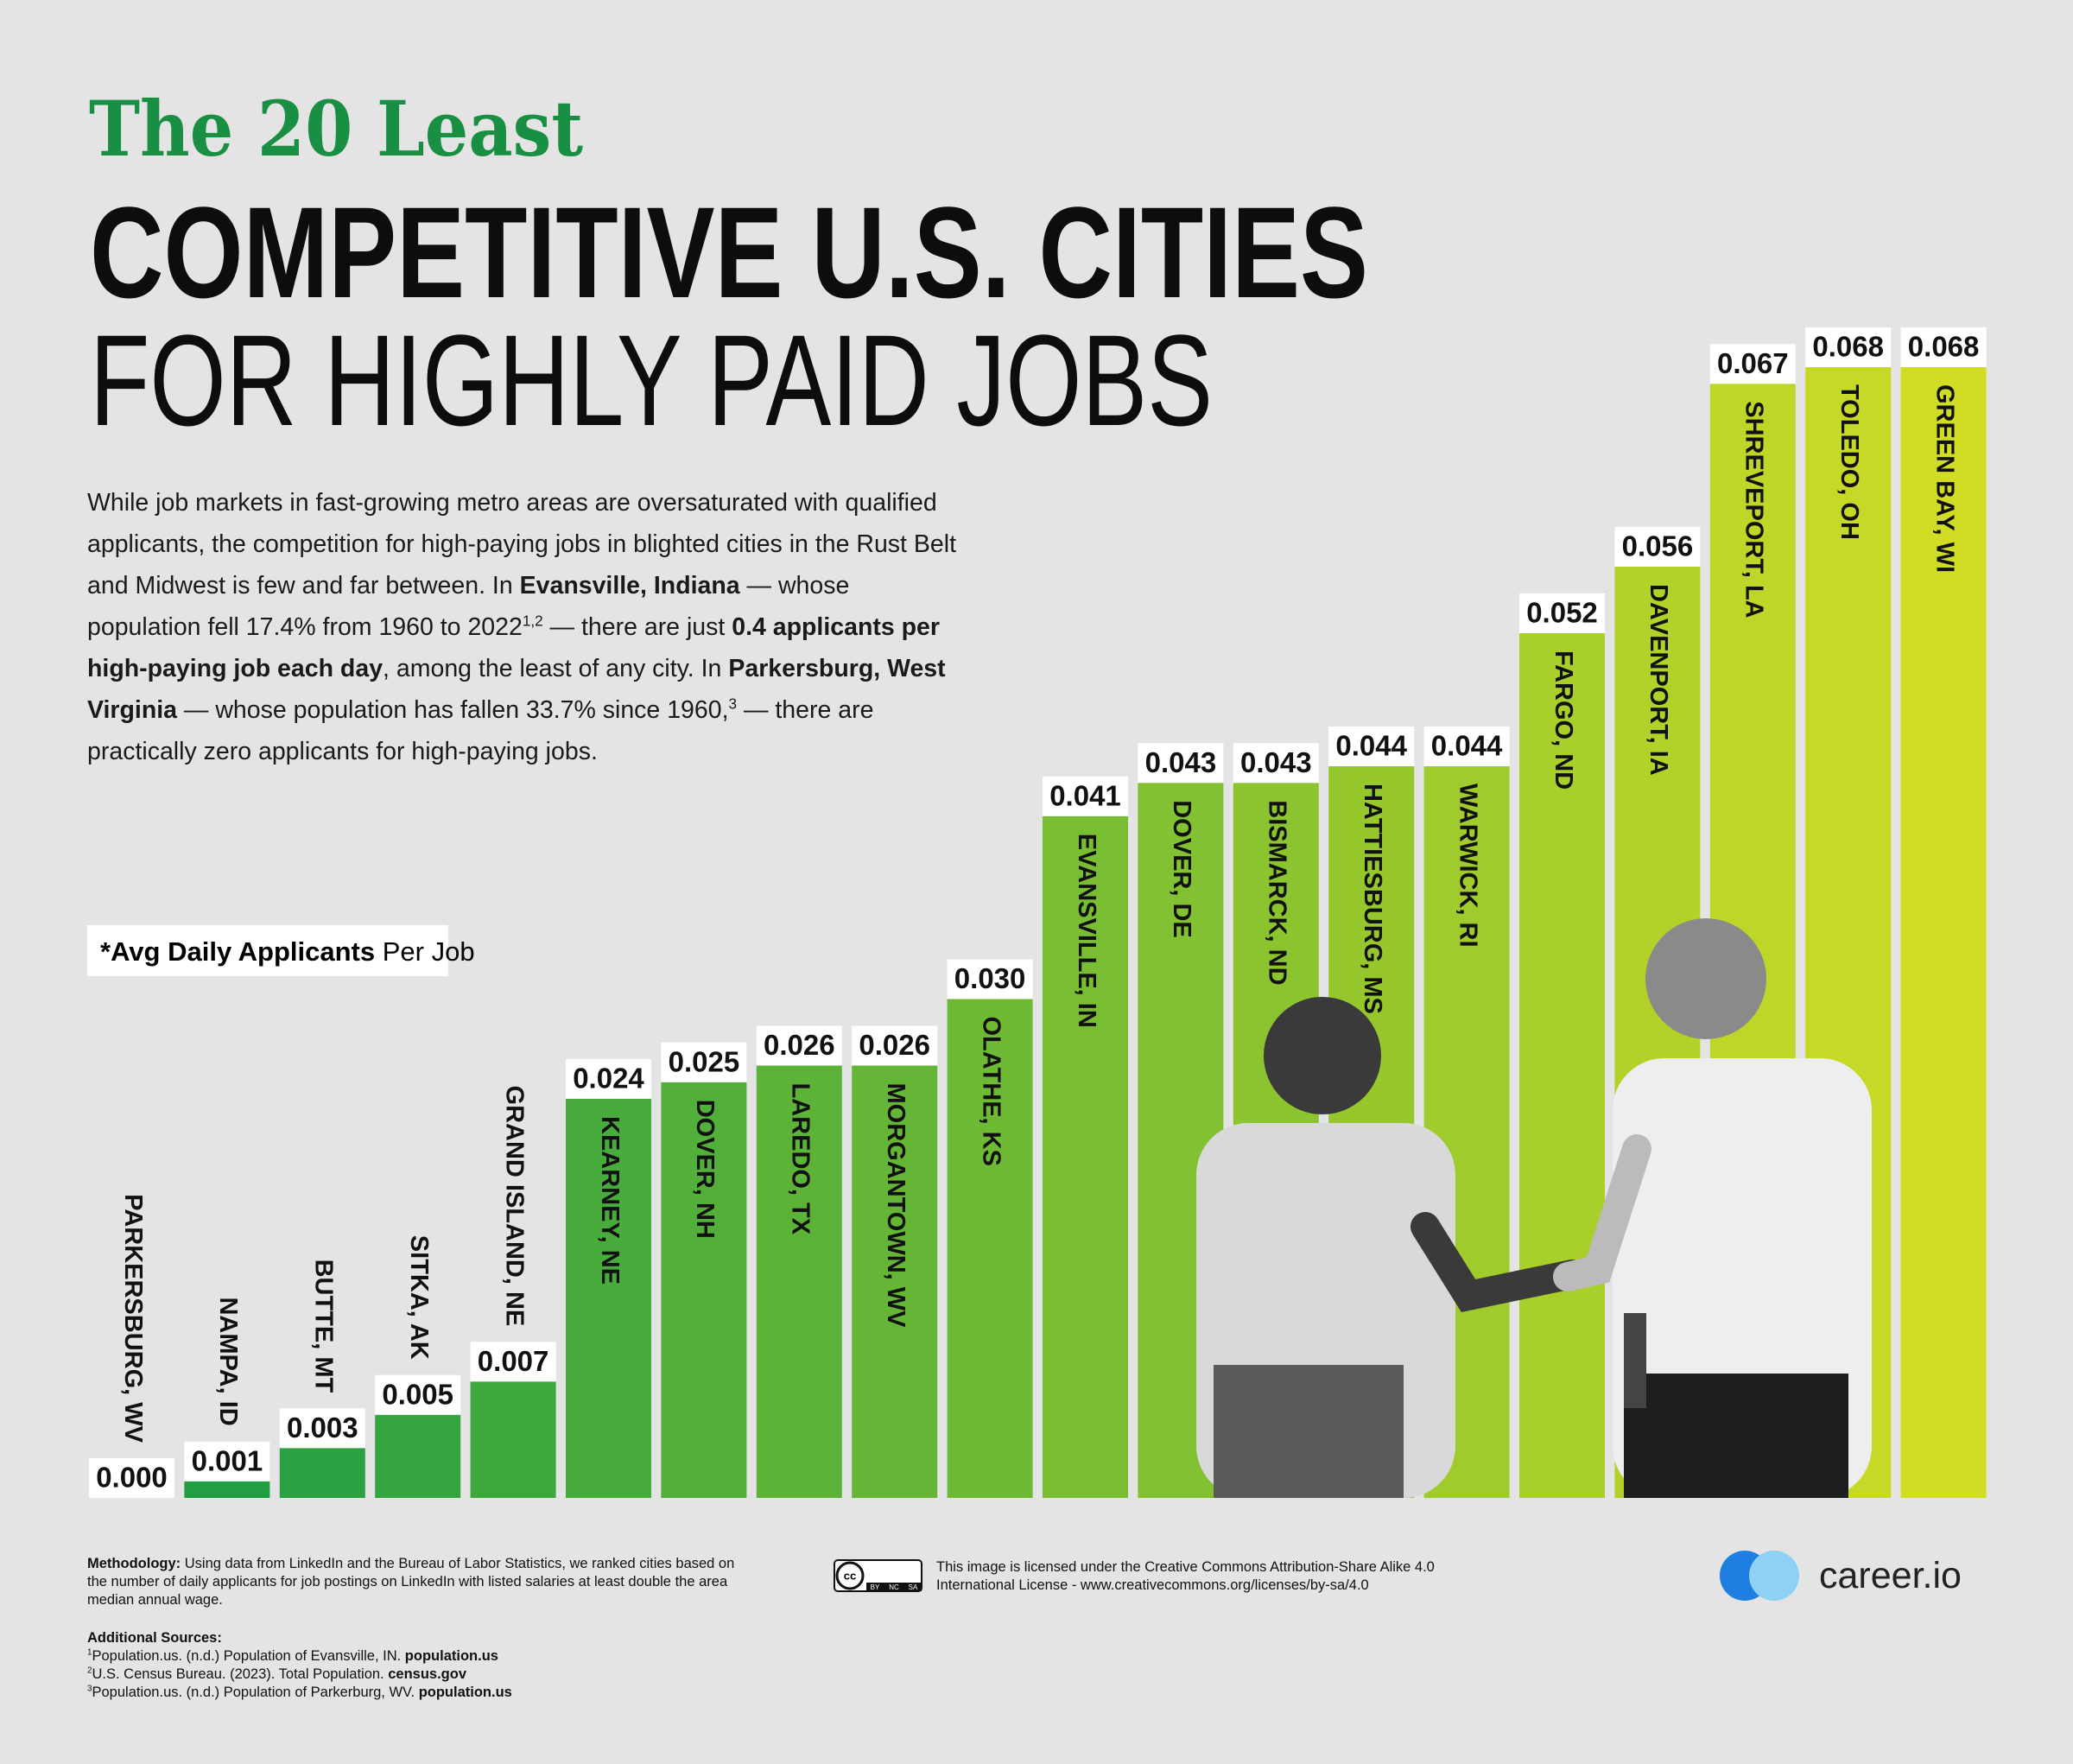  Describe the element at coordinates (154, 1638) in the screenshot. I see `sources-title: Additional Sources:` at that location.